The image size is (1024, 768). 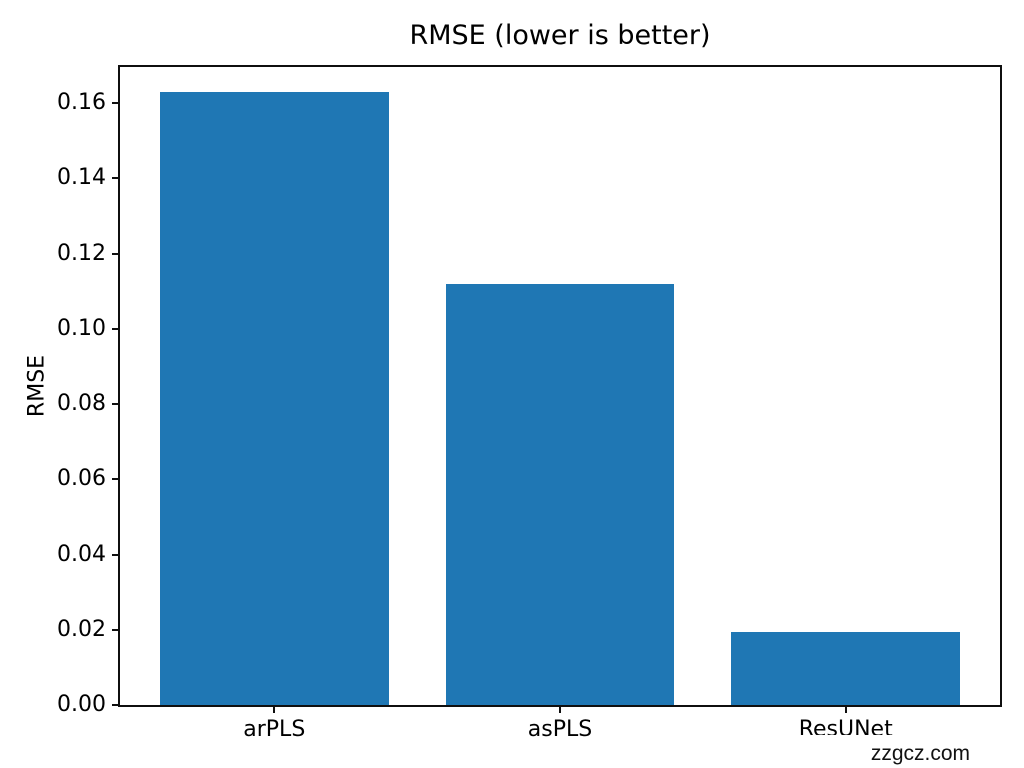 What do you see at coordinates (81, 328) in the screenshot?
I see `y-tick-label: 0.10` at bounding box center [81, 328].